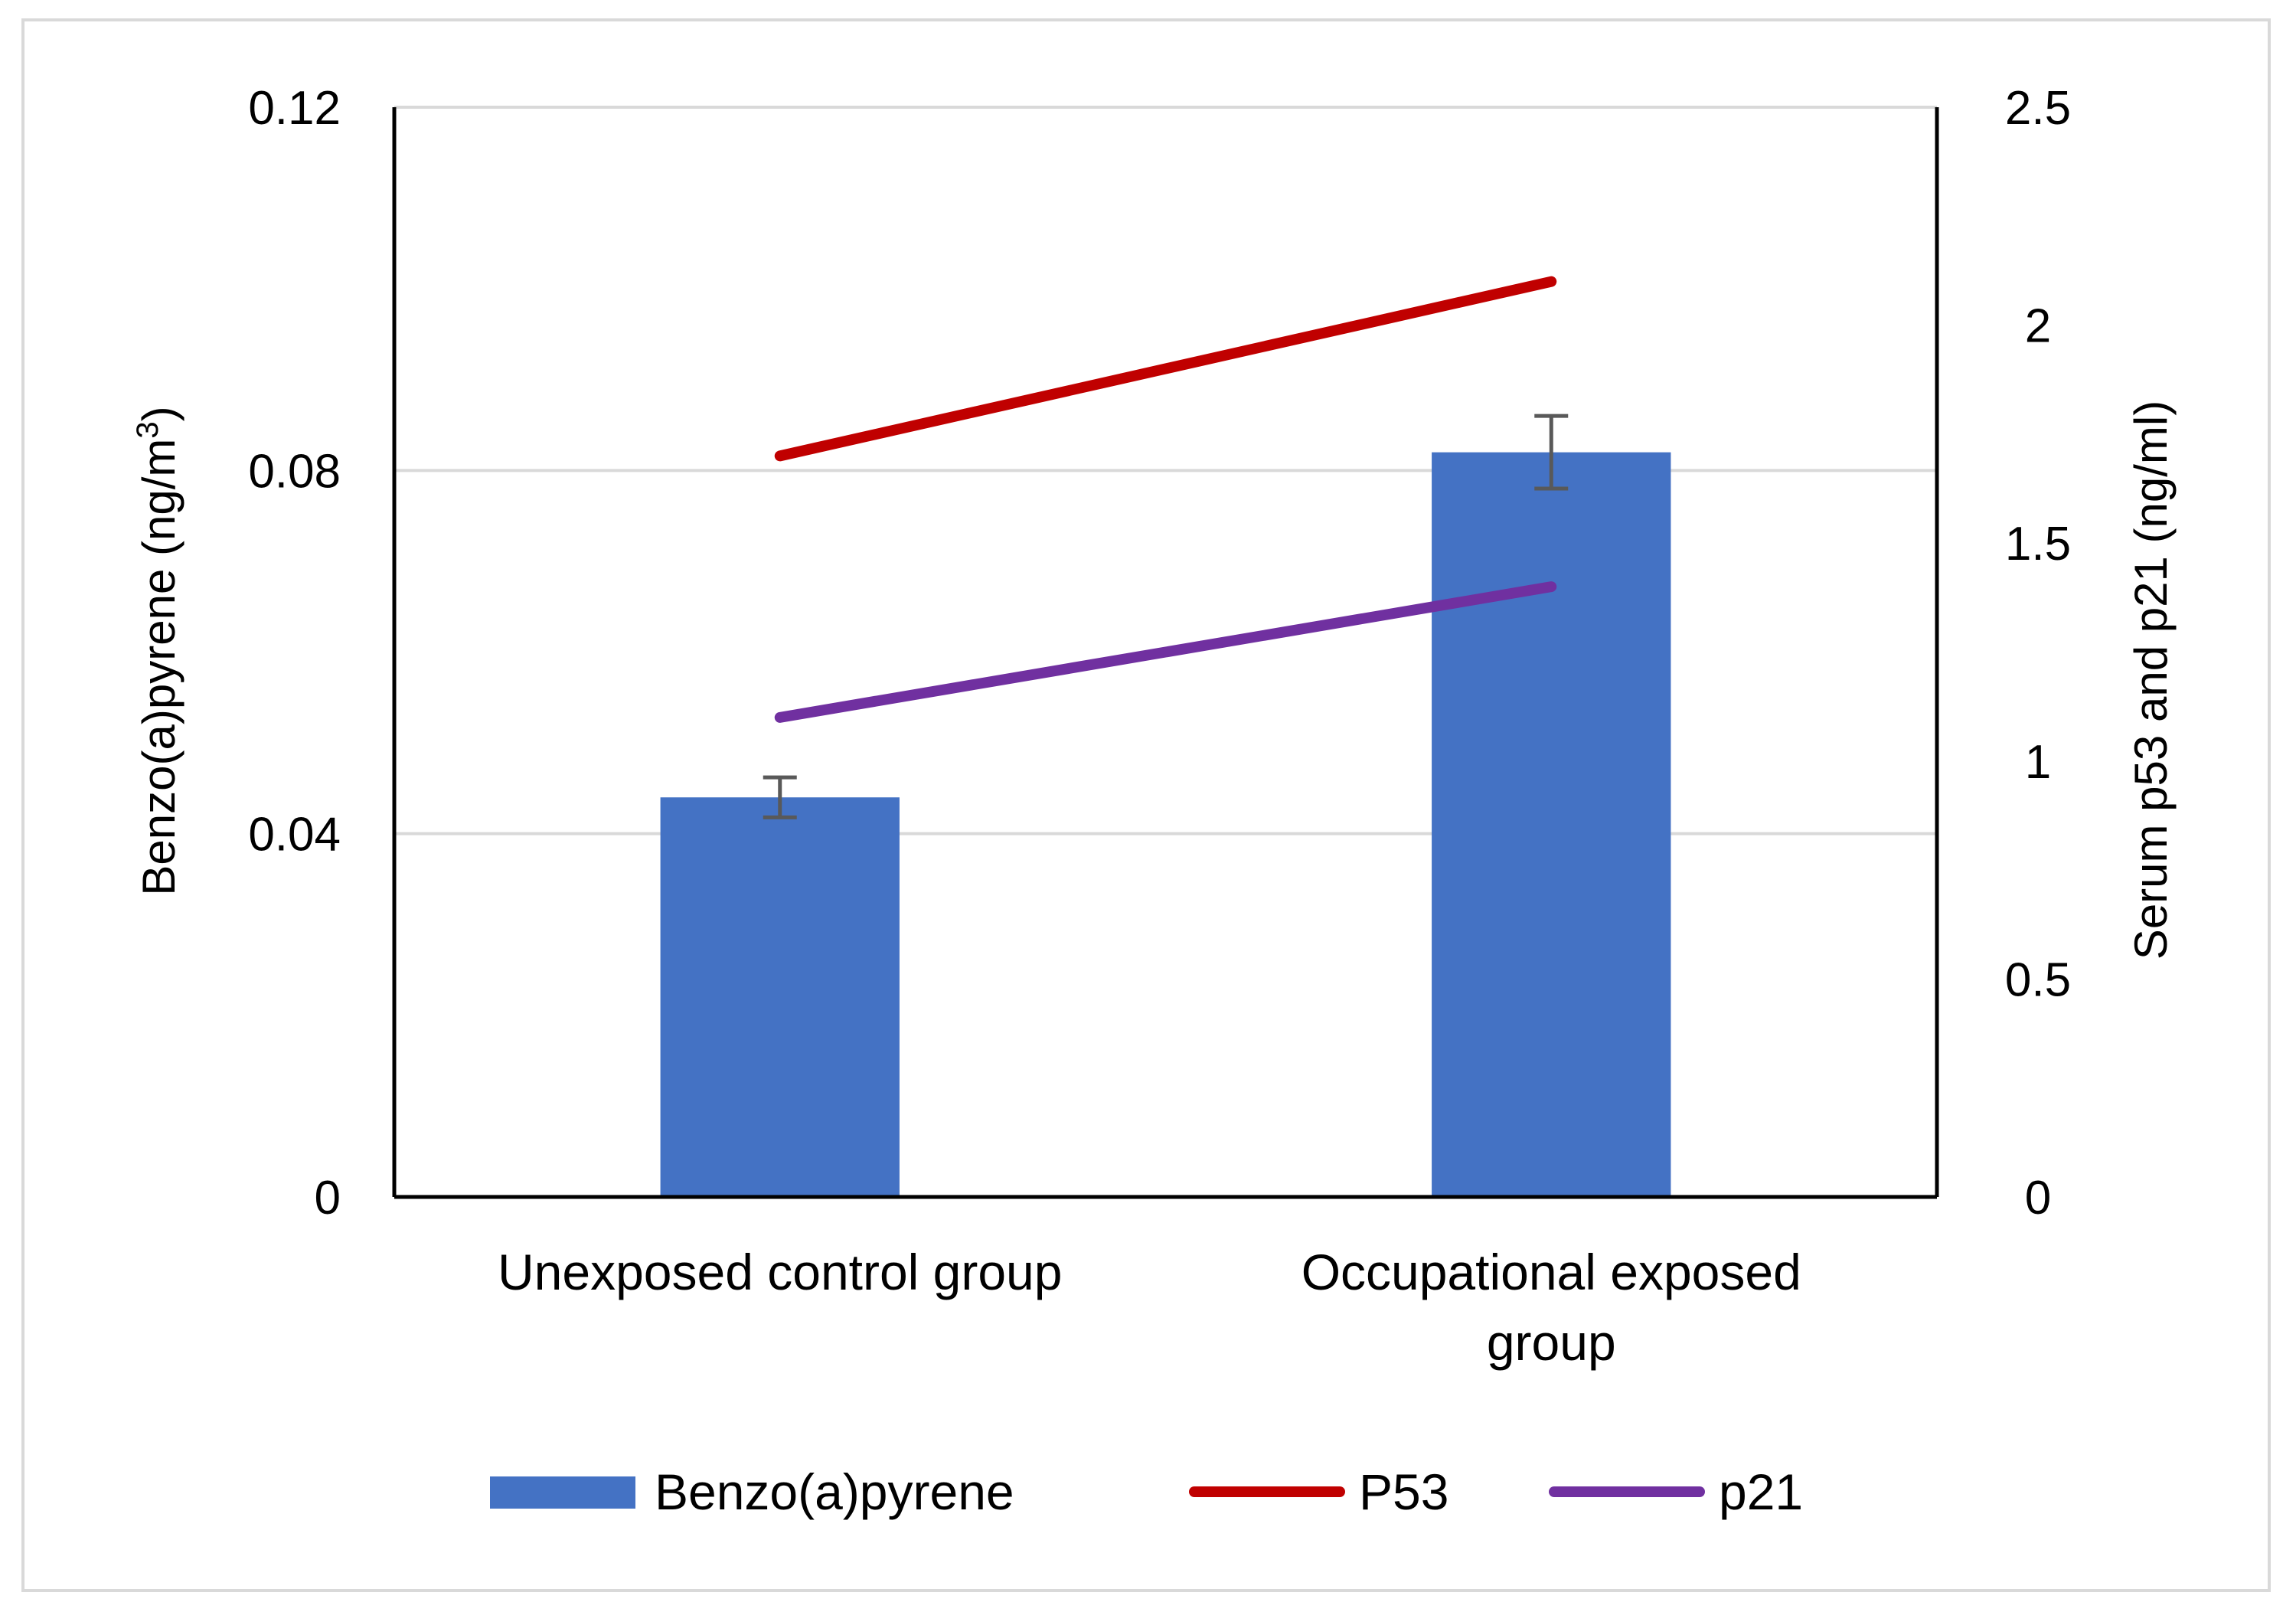 The height and width of the screenshot is (1612, 2296). Describe the element at coordinates (294, 108) in the screenshot. I see `left-tick-label: 0.12` at that location.